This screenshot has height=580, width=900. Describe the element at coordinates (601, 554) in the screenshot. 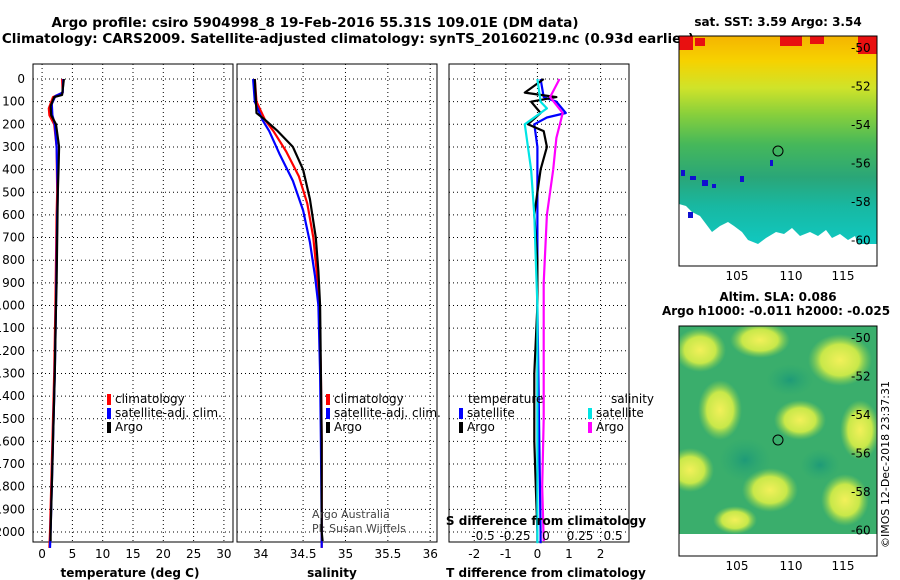

I see `x-tick-label: 2` at that location.